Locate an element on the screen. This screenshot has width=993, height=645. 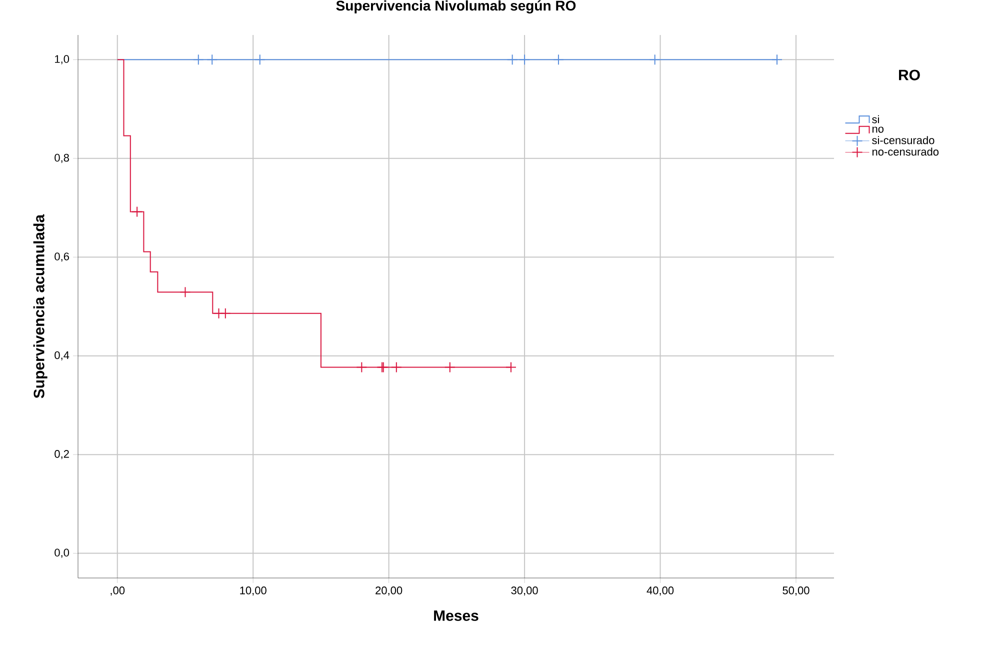
y-tick-label: 0,6 is located at coordinates (61, 257).